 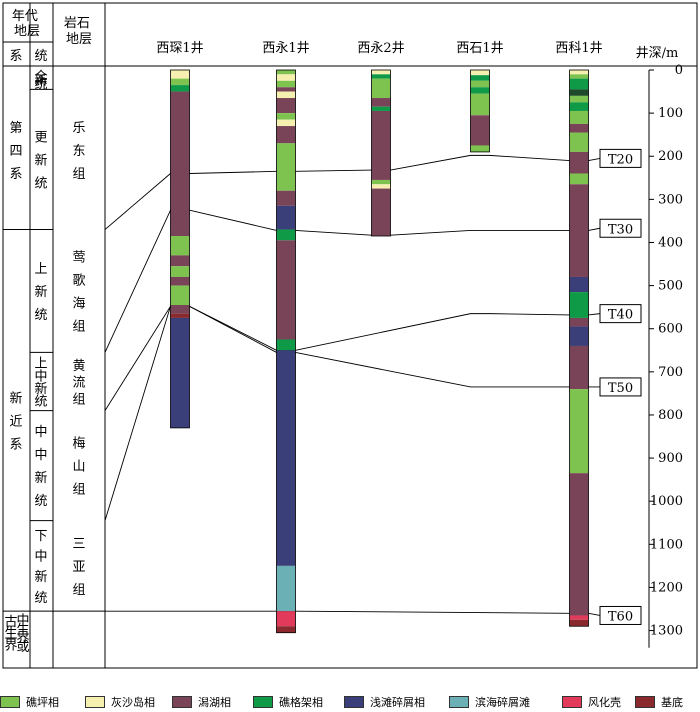 What do you see at coordinates (214, 702) in the screenshot?
I see `legend-label: 潟湖相` at bounding box center [214, 702].